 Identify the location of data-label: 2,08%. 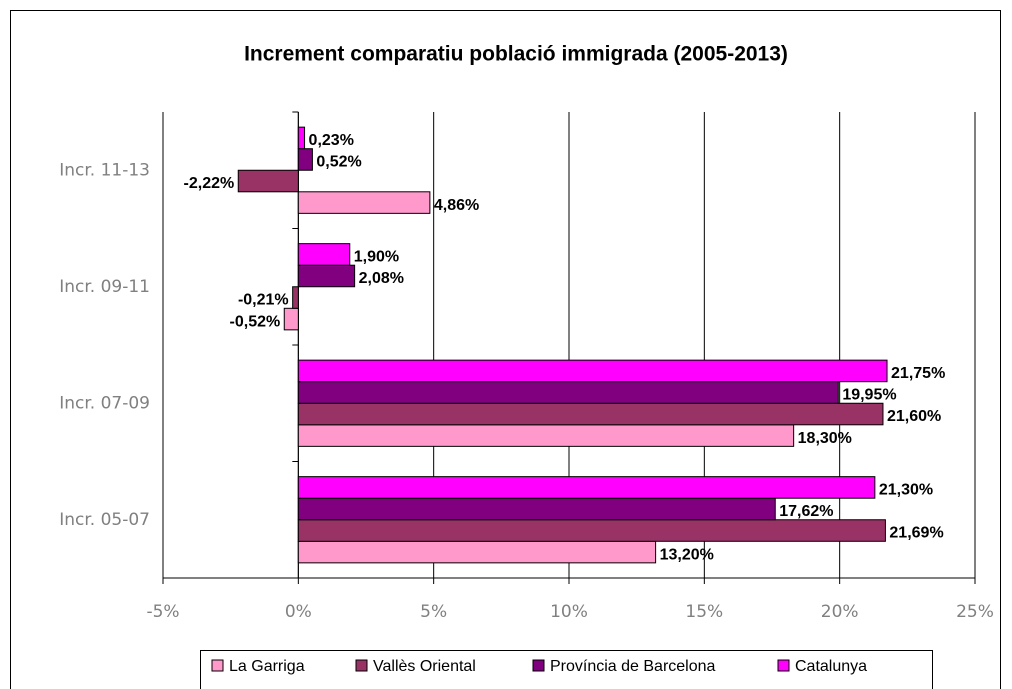
(381, 278).